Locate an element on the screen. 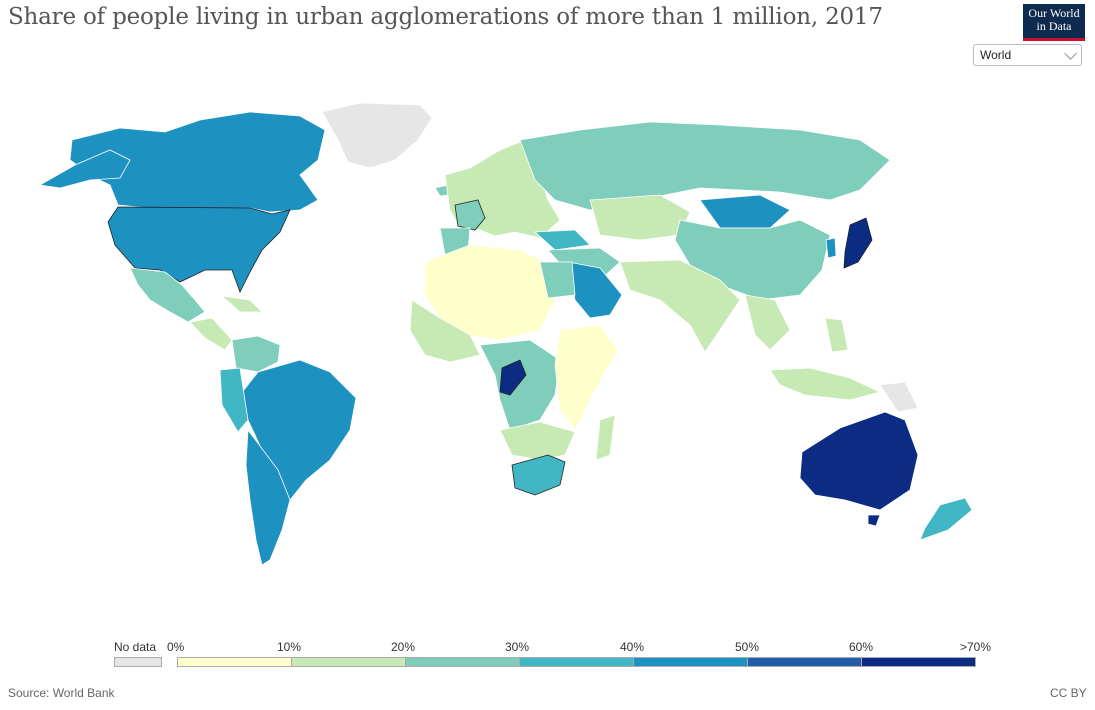 The image size is (1095, 710). legend-label-end: >70% is located at coordinates (976, 647).